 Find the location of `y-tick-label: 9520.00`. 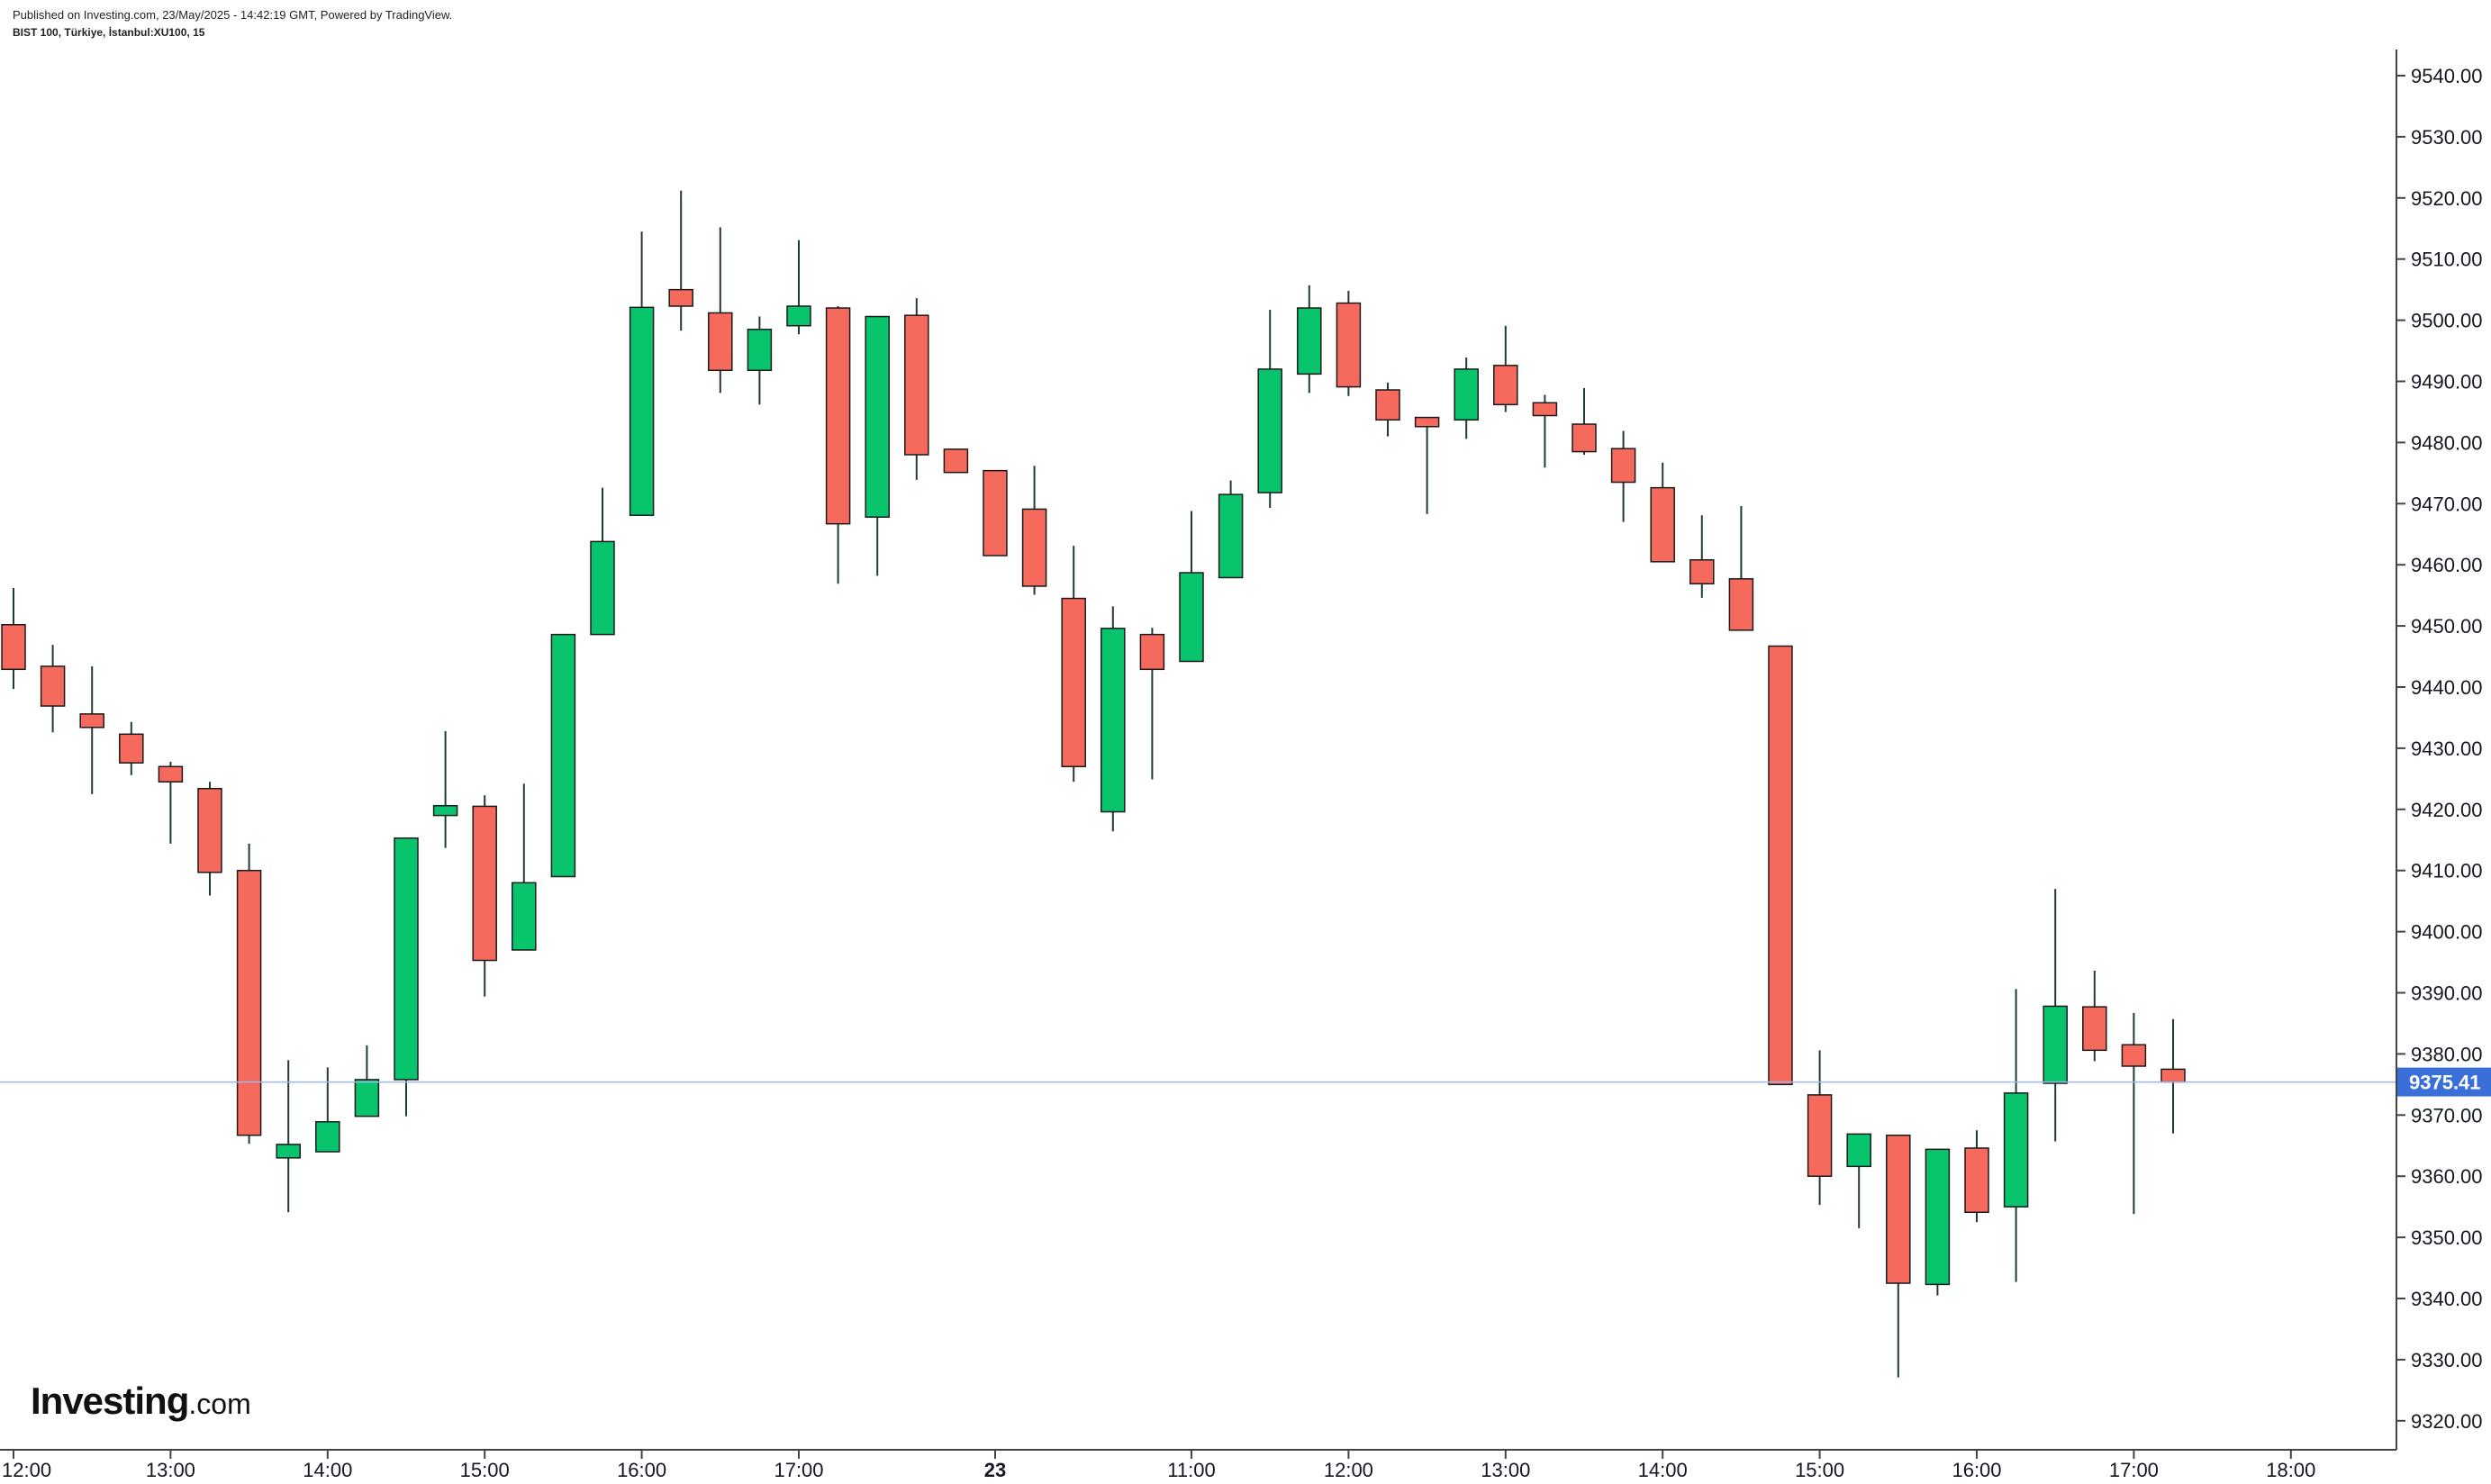

y-tick-label: 9520.00 is located at coordinates (2447, 199).